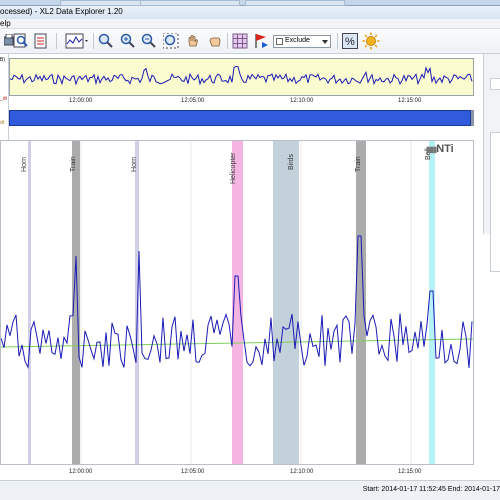 The width and height of the screenshot is (500, 500). I want to click on left-panel-item: dt, so click(2, 123).